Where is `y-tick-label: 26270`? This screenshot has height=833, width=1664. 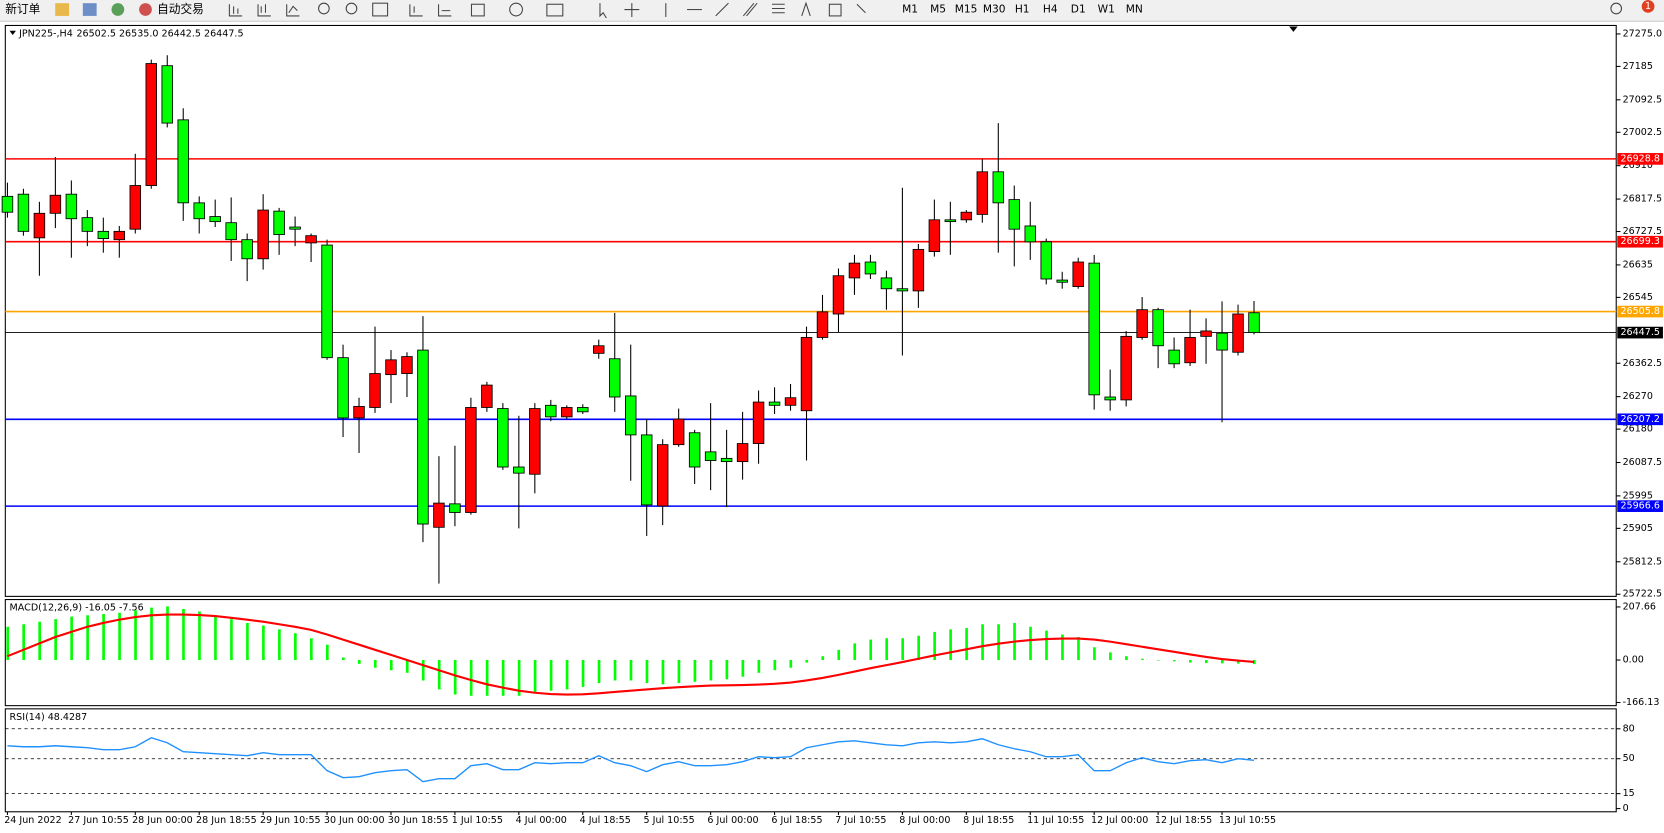 y-tick-label: 26270 is located at coordinates (1638, 396).